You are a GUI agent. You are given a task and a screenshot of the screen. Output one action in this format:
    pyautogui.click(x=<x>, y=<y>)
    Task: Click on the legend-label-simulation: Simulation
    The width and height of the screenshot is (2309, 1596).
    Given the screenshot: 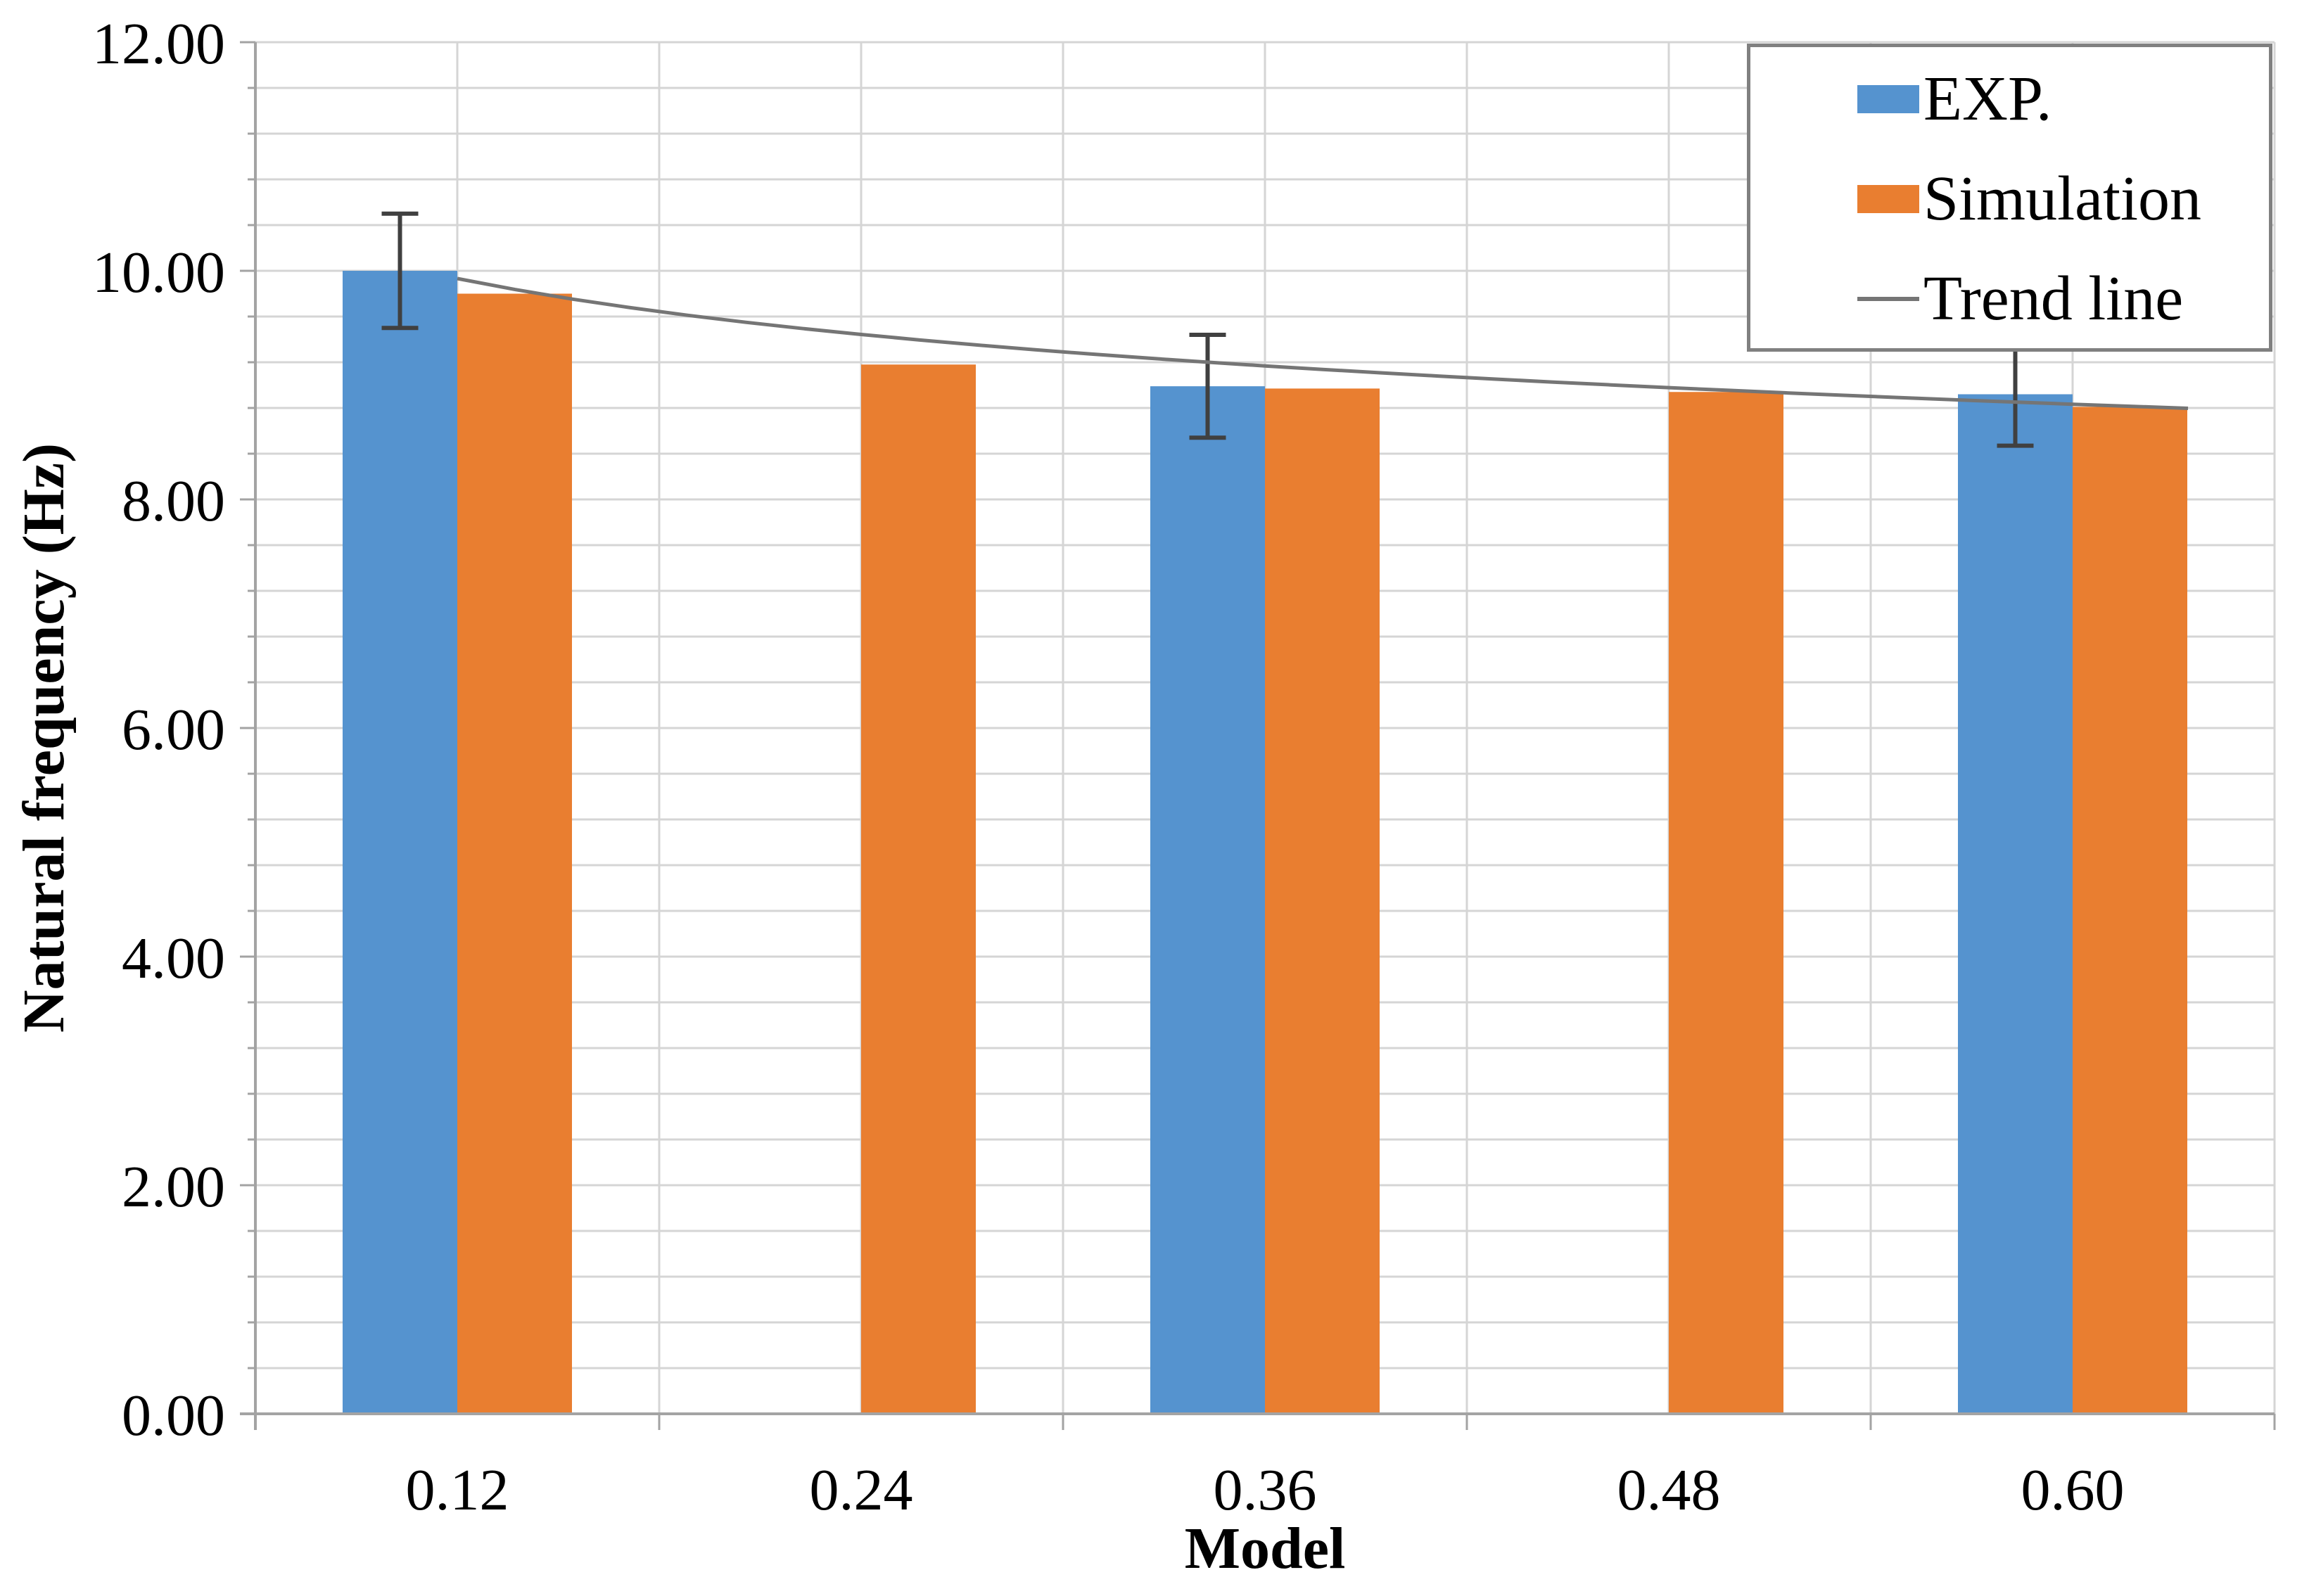 What is the action you would take?
    pyautogui.click(x=2062, y=199)
    